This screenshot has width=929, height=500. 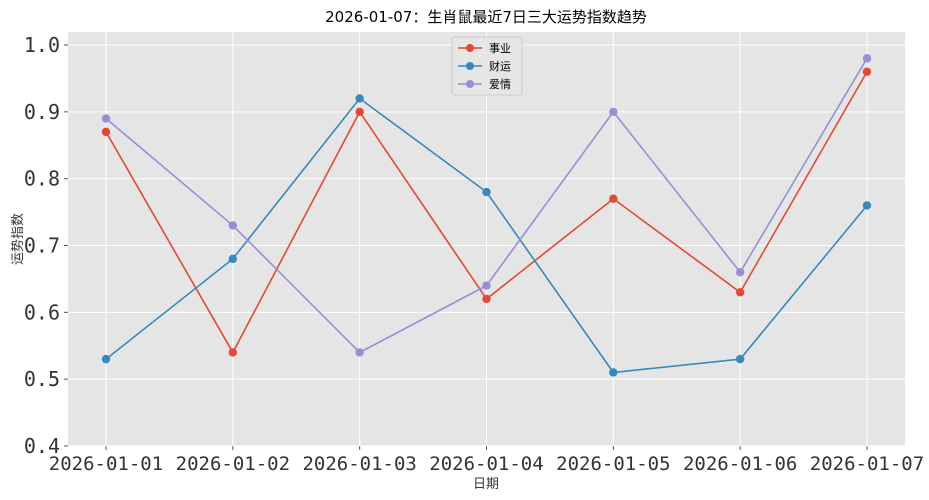 I want to click on legend-label: 财运, so click(x=500, y=66).